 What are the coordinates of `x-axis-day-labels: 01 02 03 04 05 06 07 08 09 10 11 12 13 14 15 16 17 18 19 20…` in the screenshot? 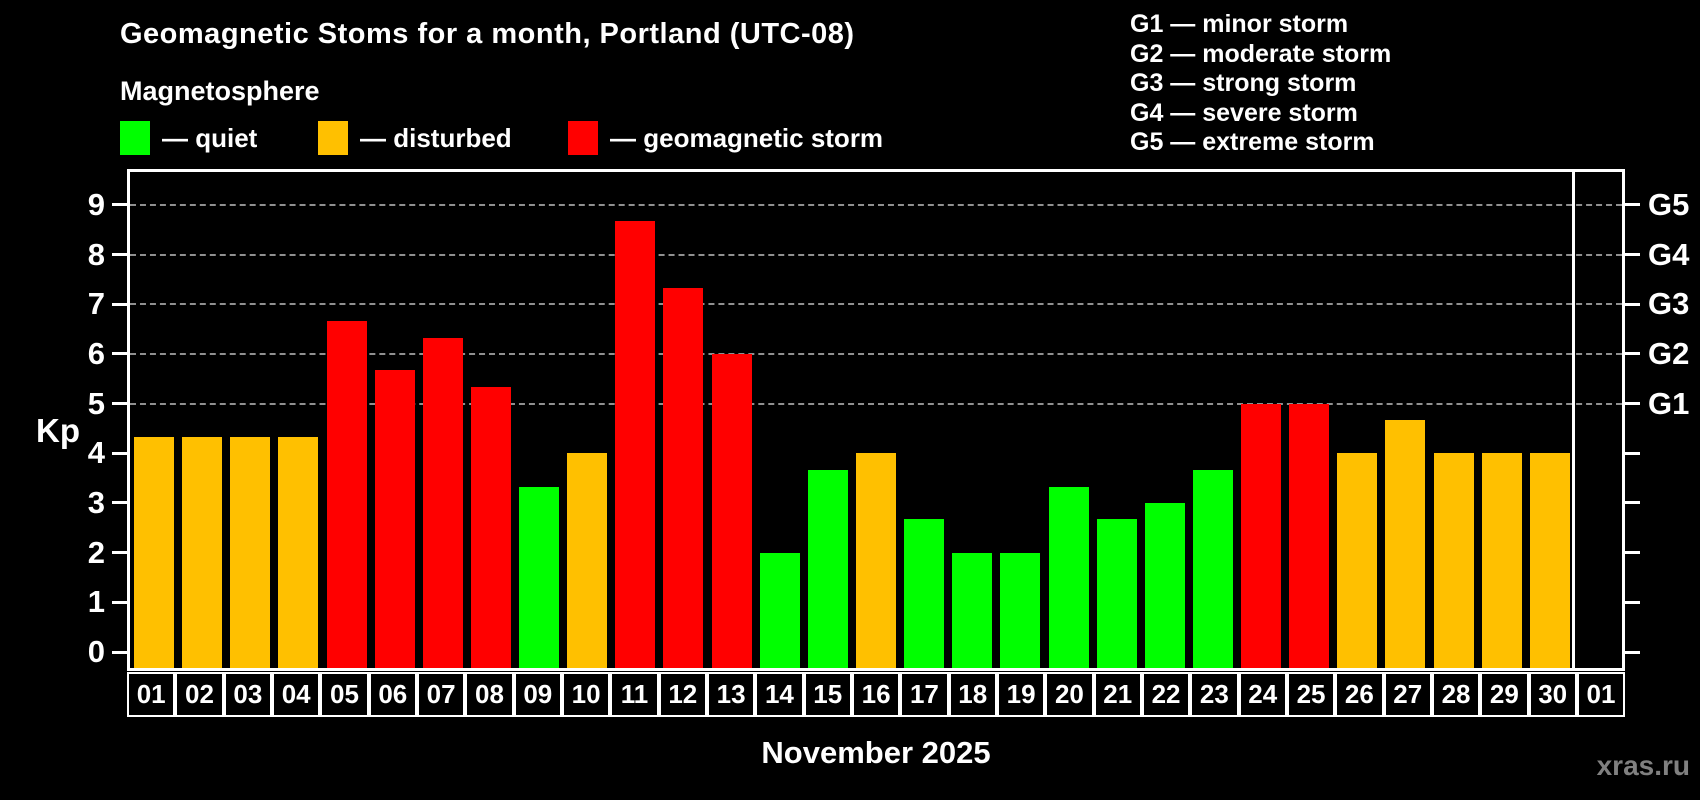 It's located at (876, 694).